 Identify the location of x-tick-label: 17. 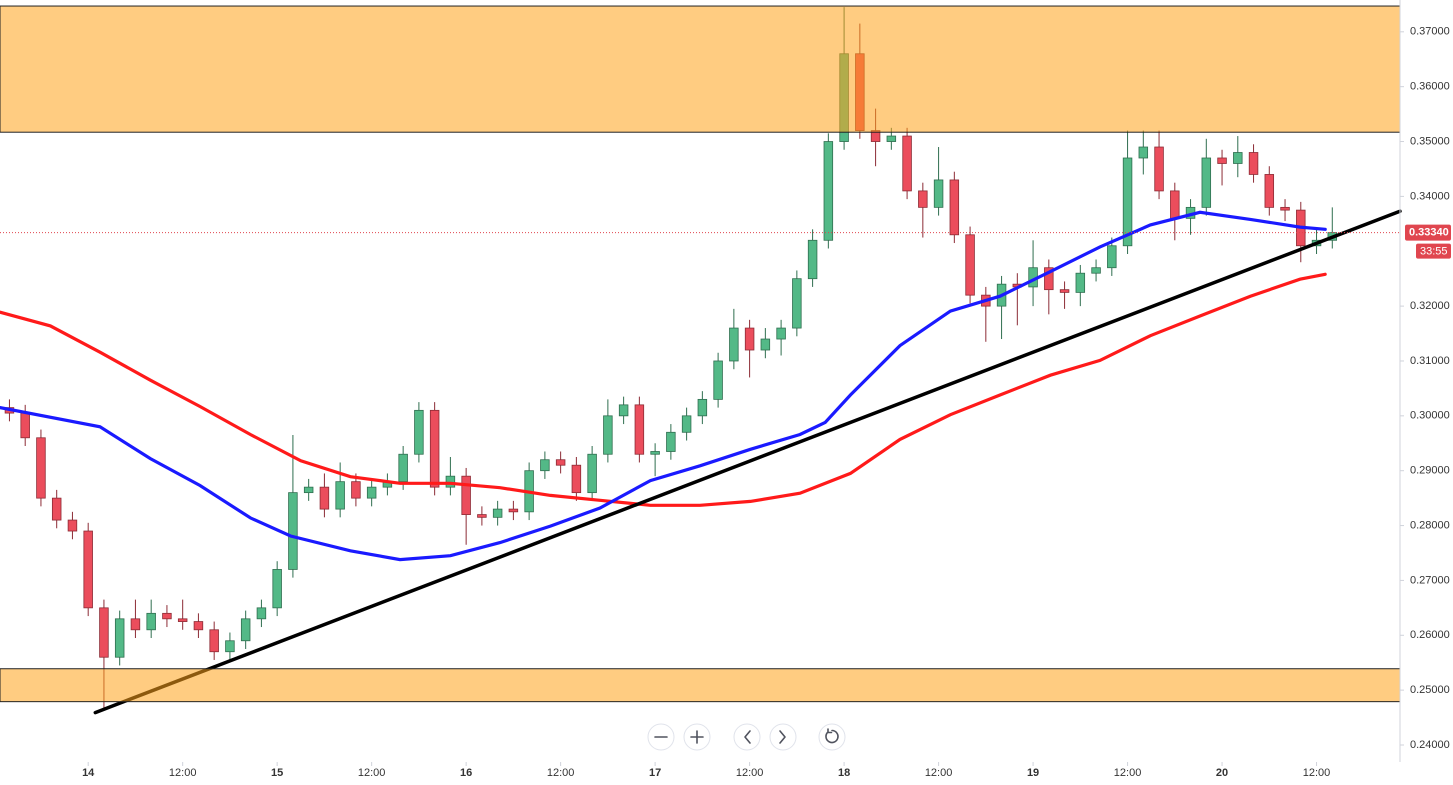
(655, 773).